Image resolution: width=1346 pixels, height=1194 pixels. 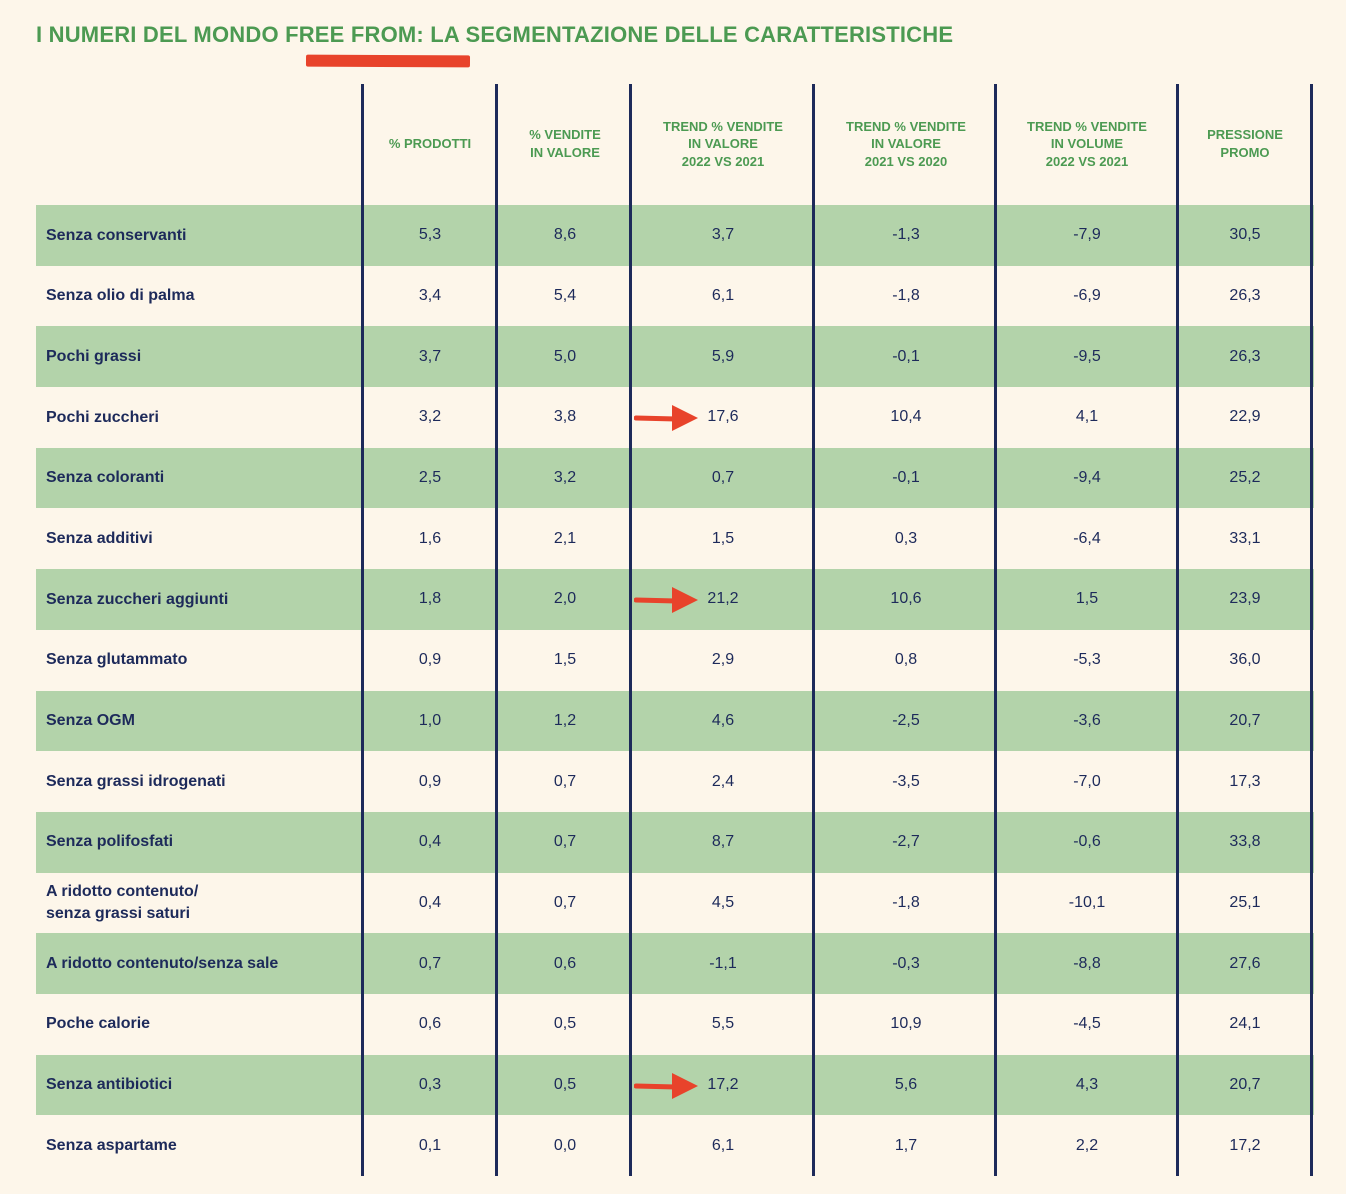 I want to click on column-header-pct-products: % PRODOTTI, so click(x=430, y=144).